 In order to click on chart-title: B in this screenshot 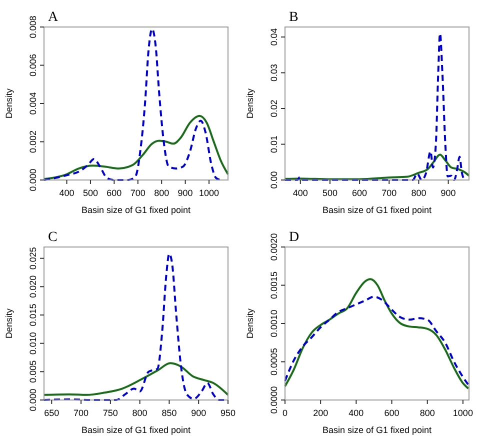, I will do `click(293, 17)`.